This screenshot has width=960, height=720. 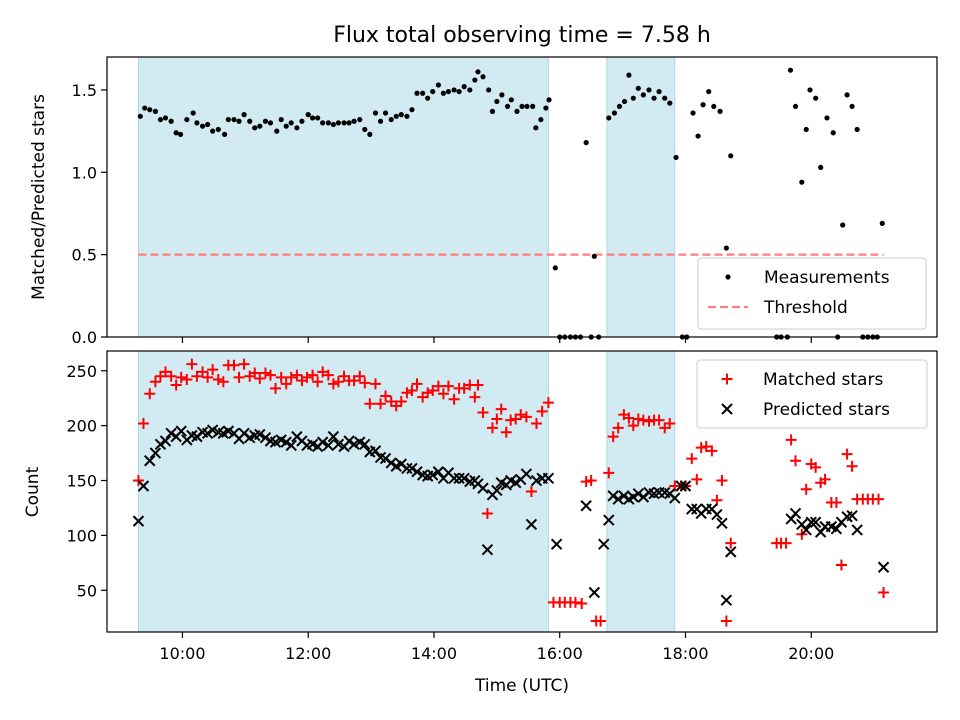 I want to click on xtick-label-1: 12:00, so click(x=308, y=653).